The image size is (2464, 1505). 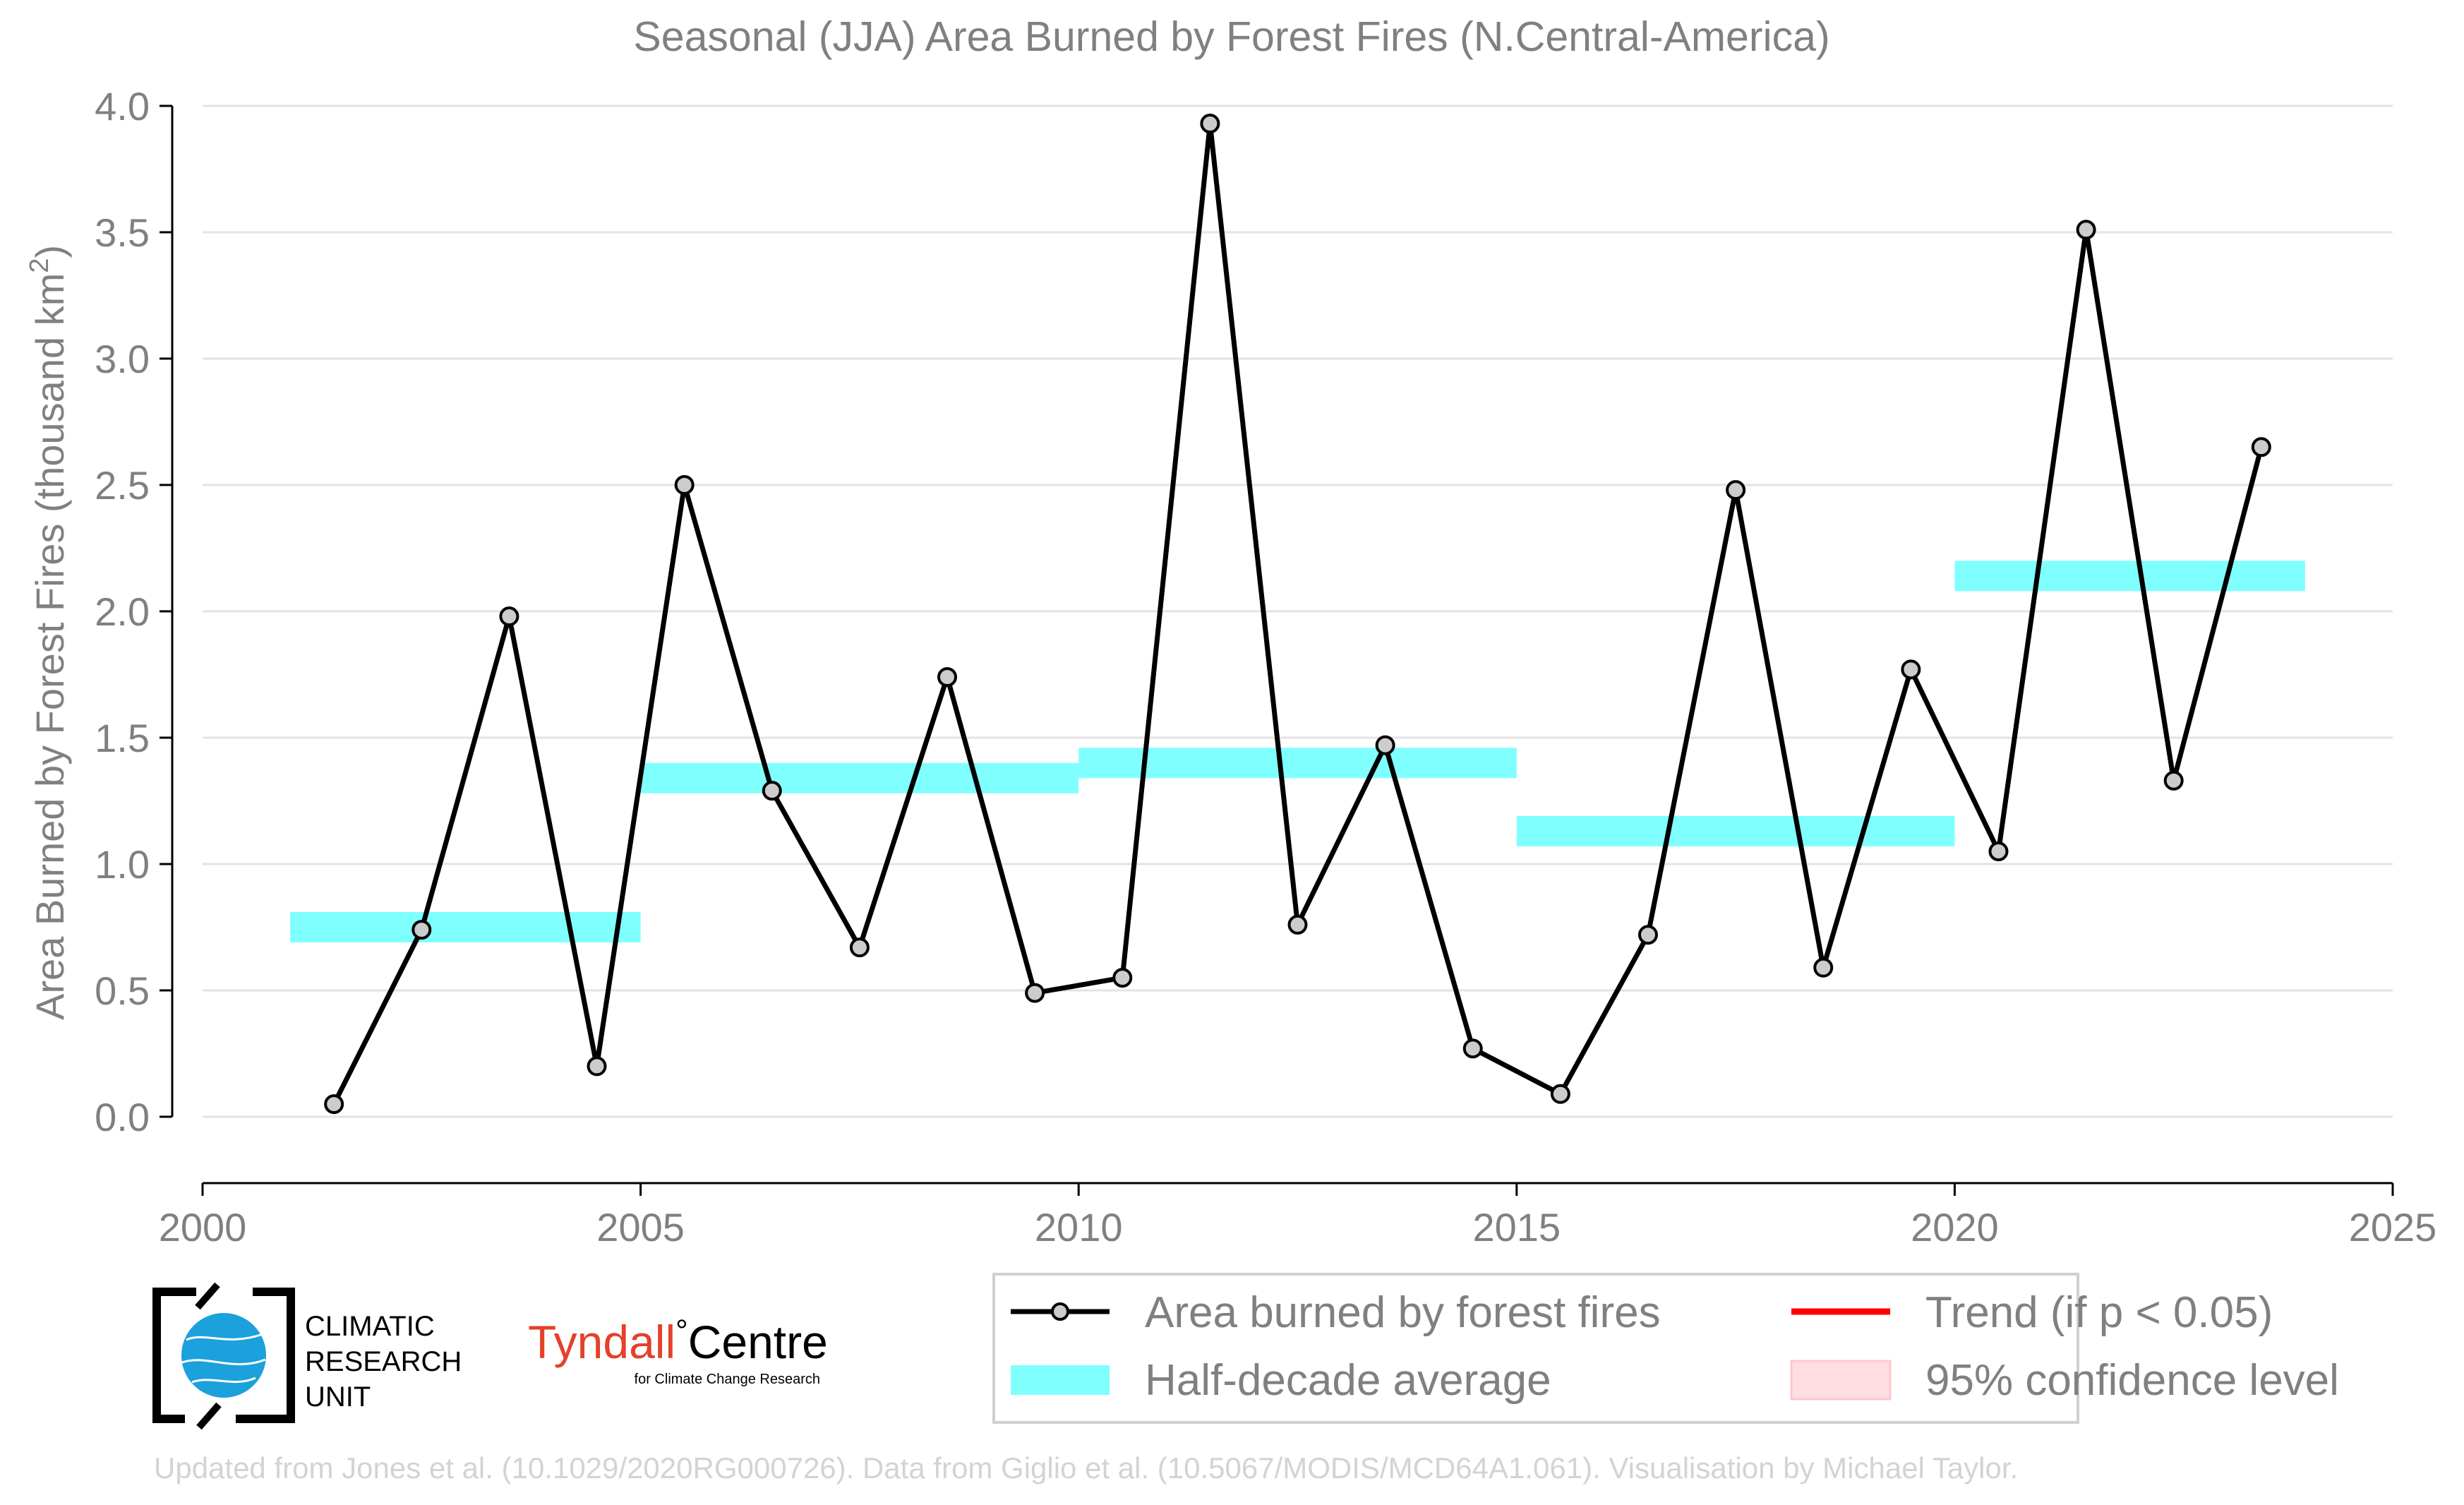 What do you see at coordinates (601, 1342) in the screenshot?
I see `tyndall-logo-name: Tyndall` at bounding box center [601, 1342].